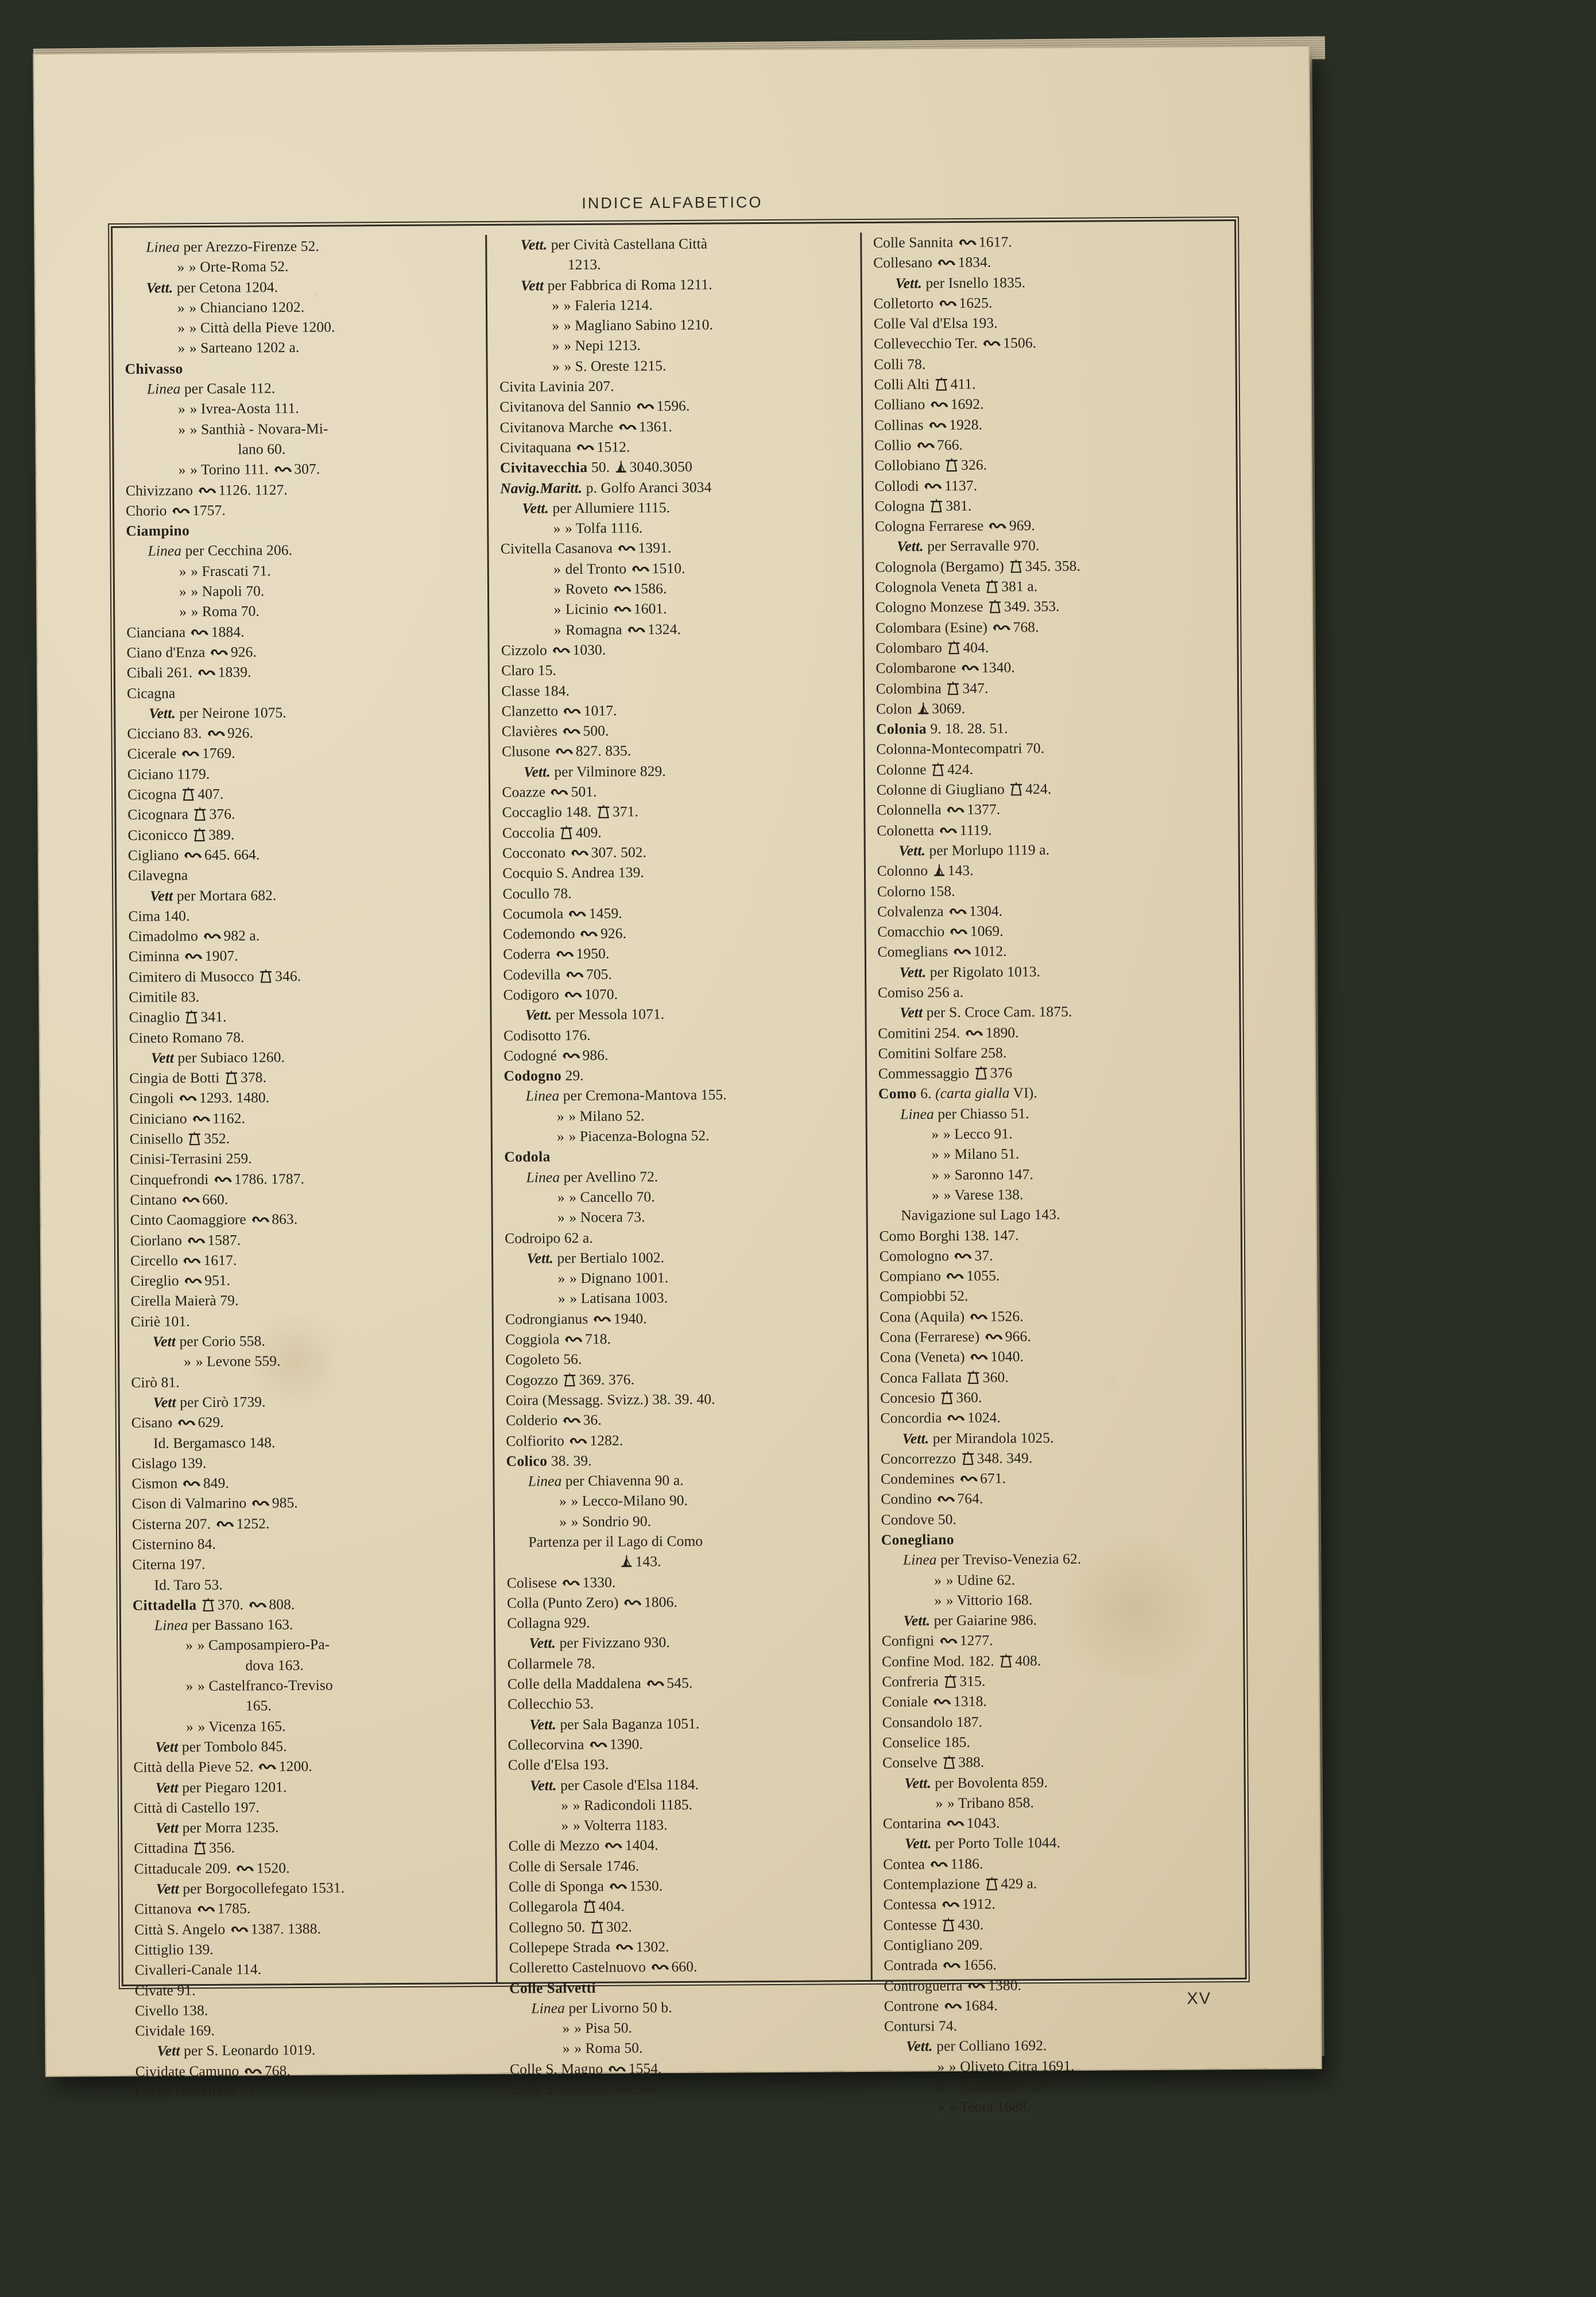 The image size is (1596, 2297). I want to click on entry-text: » Varese 138., so click(981, 1195).